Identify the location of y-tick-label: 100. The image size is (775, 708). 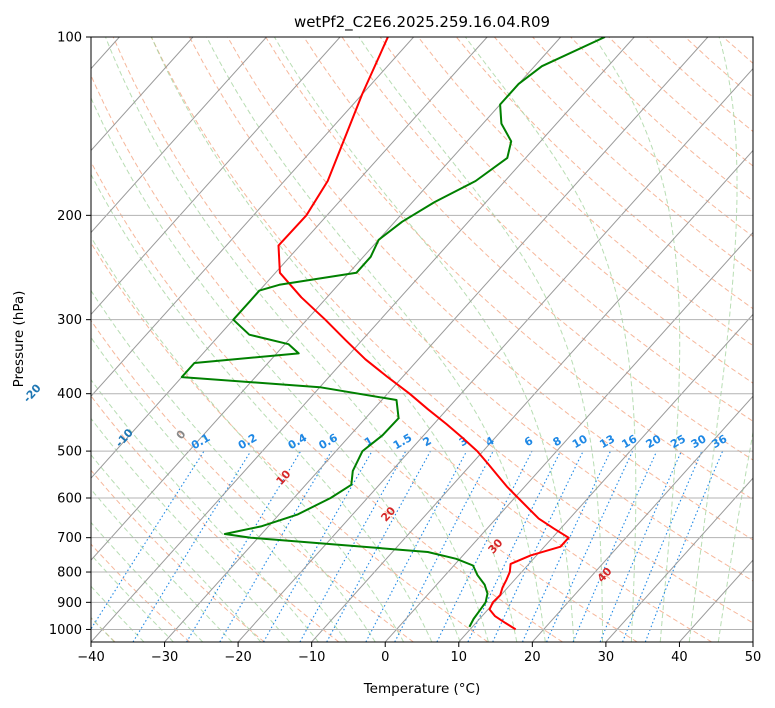
(69, 38).